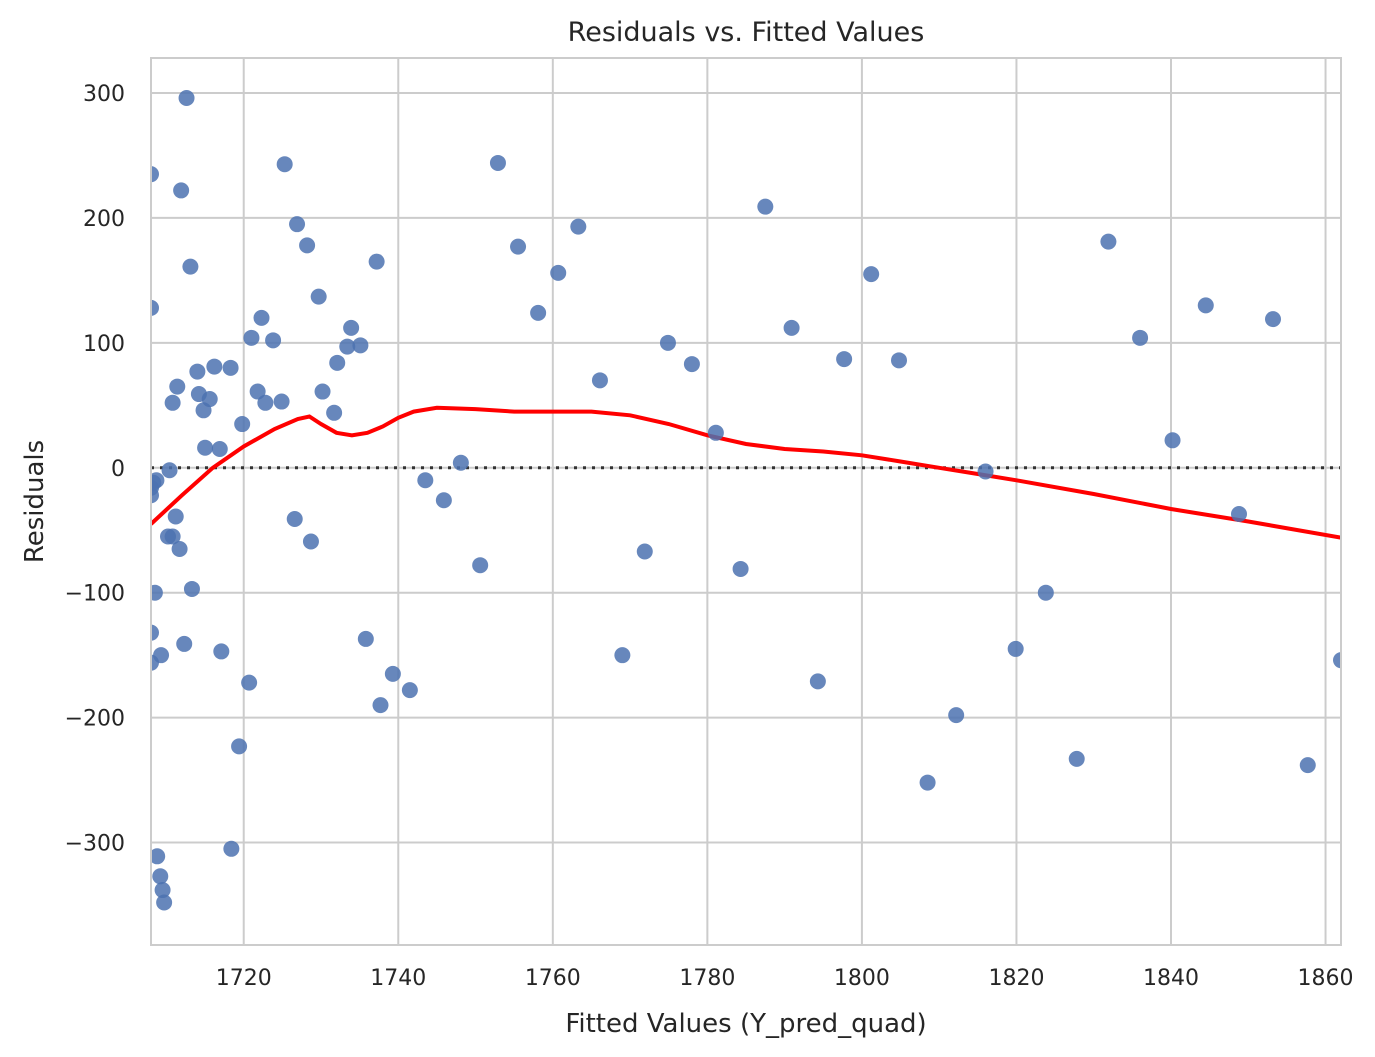 This screenshot has width=1375, height=1057. What do you see at coordinates (95, 594) in the screenshot?
I see `y-tick-label: −100` at bounding box center [95, 594].